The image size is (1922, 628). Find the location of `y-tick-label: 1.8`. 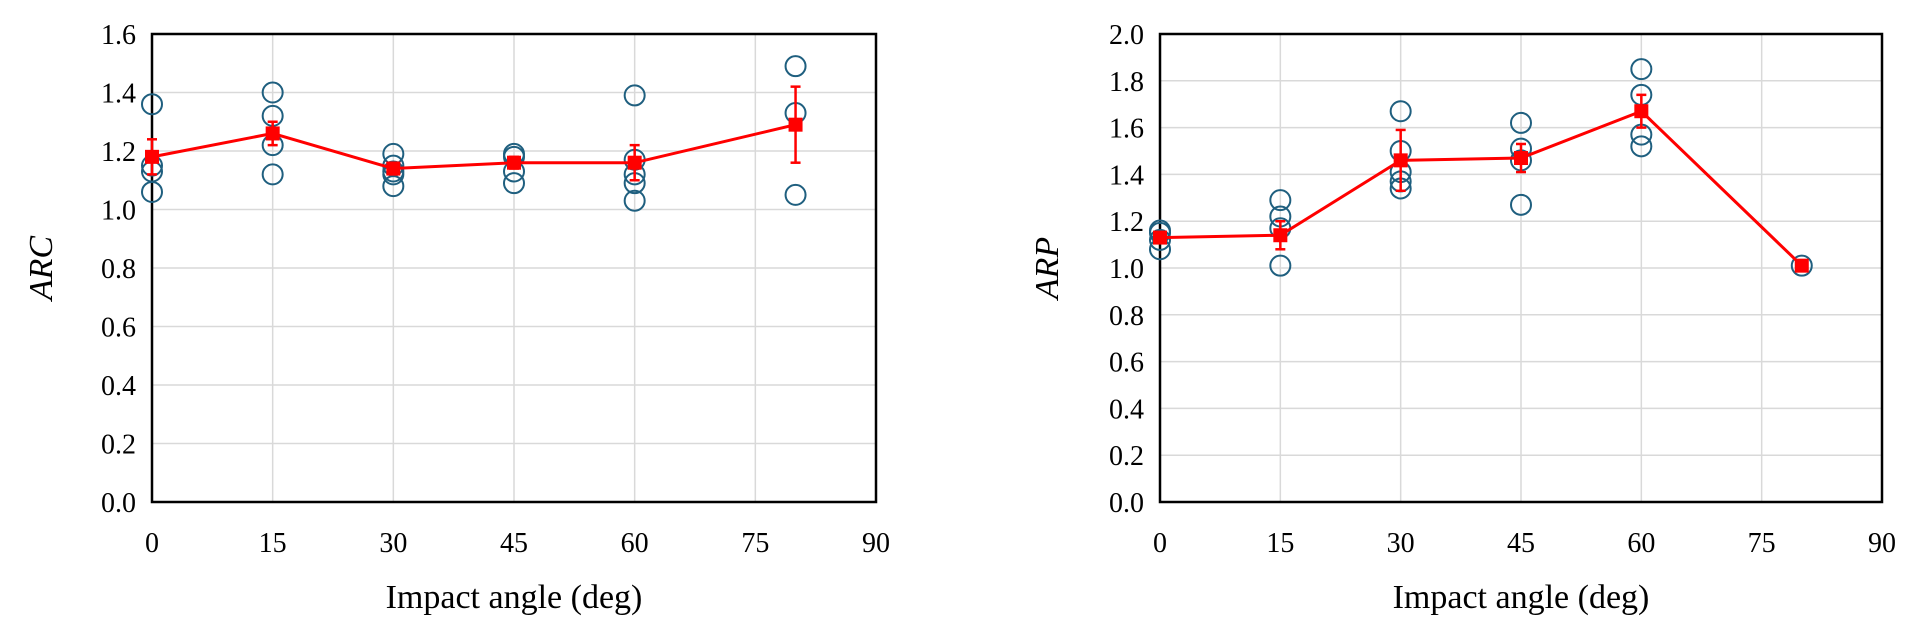

y-tick-label: 1.8 is located at coordinates (1126, 82).